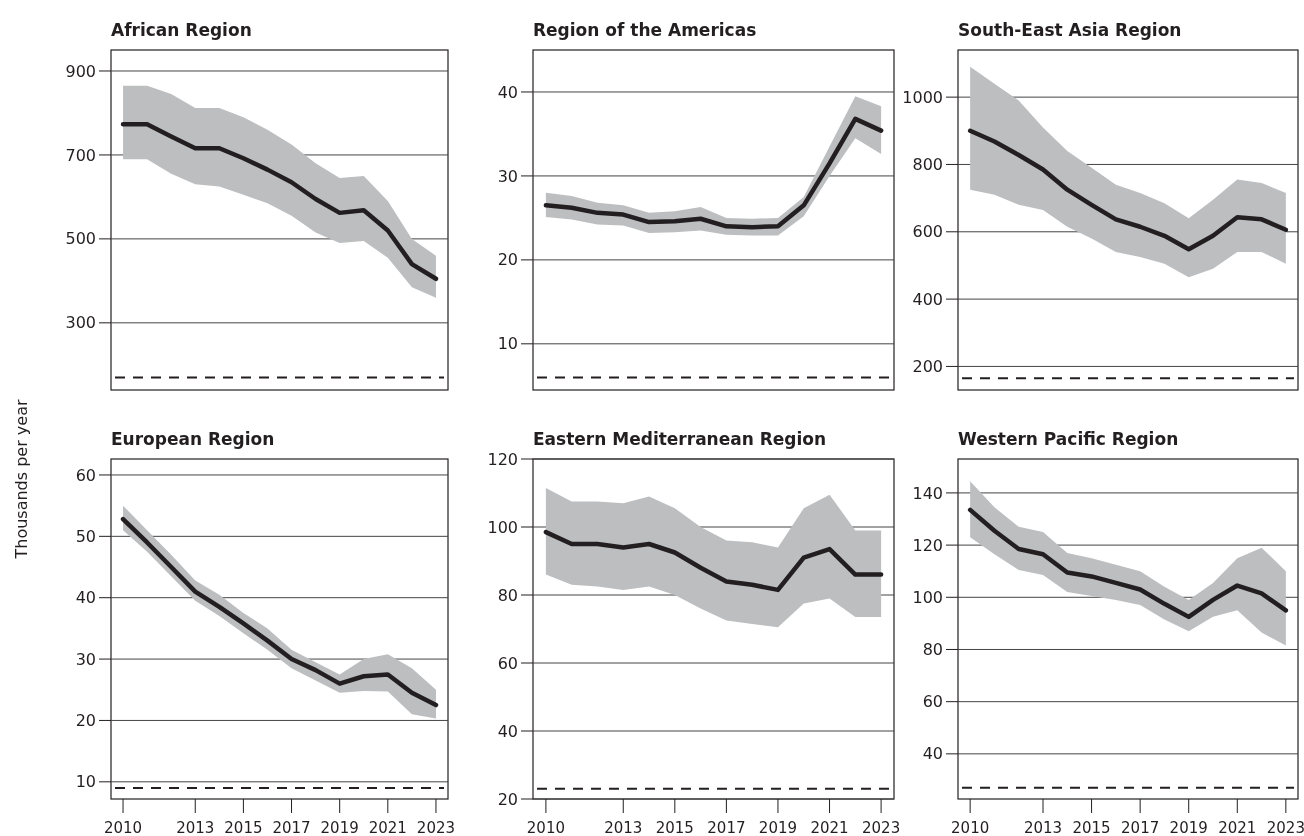 The image size is (1304, 836). Describe the element at coordinates (80, 323) in the screenshot. I see `y-tick-label: 300` at that location.